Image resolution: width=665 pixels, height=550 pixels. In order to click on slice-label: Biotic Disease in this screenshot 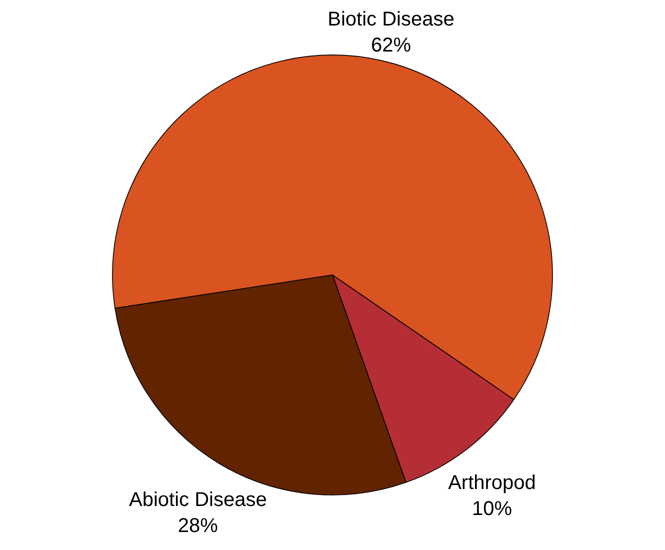, I will do `click(391, 19)`.